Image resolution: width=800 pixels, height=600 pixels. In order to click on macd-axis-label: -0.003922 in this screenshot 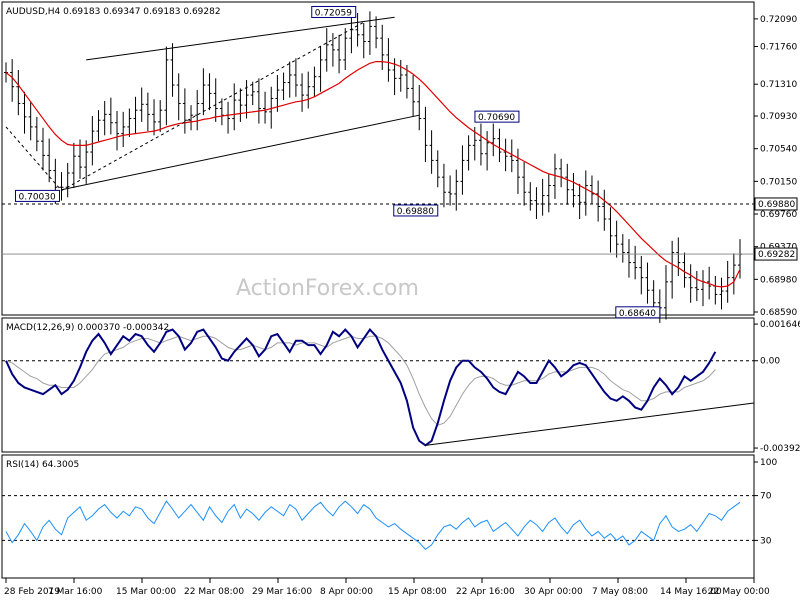, I will do `click(780, 449)`.